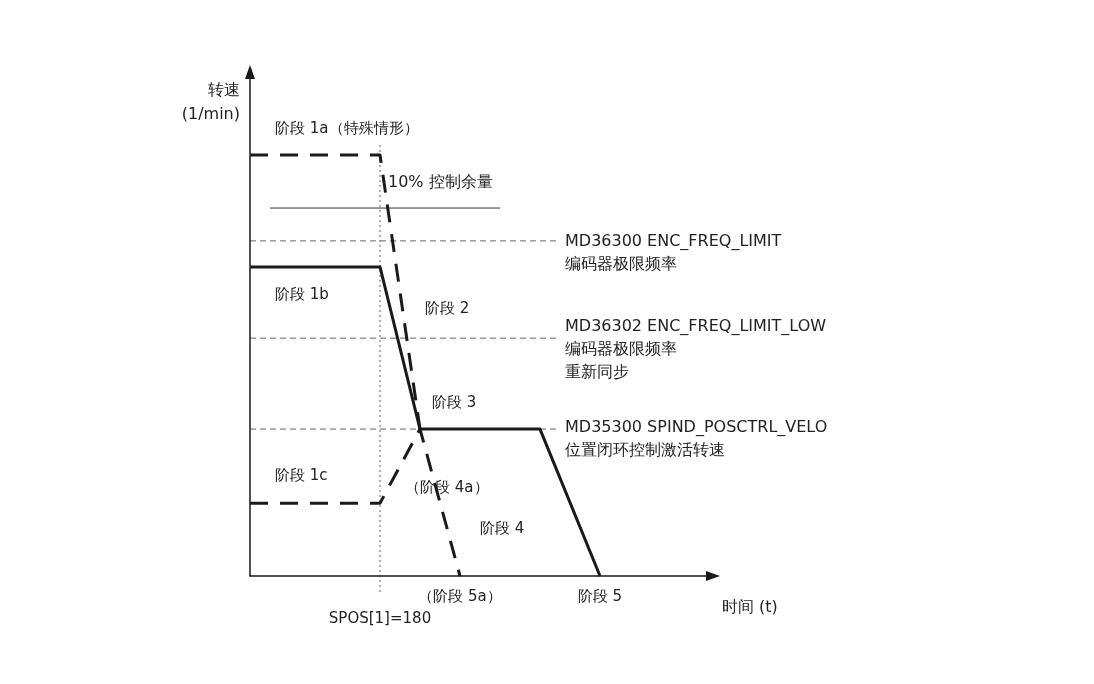  I want to click on x-tick-label: （阶段 5a）, so click(460, 595).